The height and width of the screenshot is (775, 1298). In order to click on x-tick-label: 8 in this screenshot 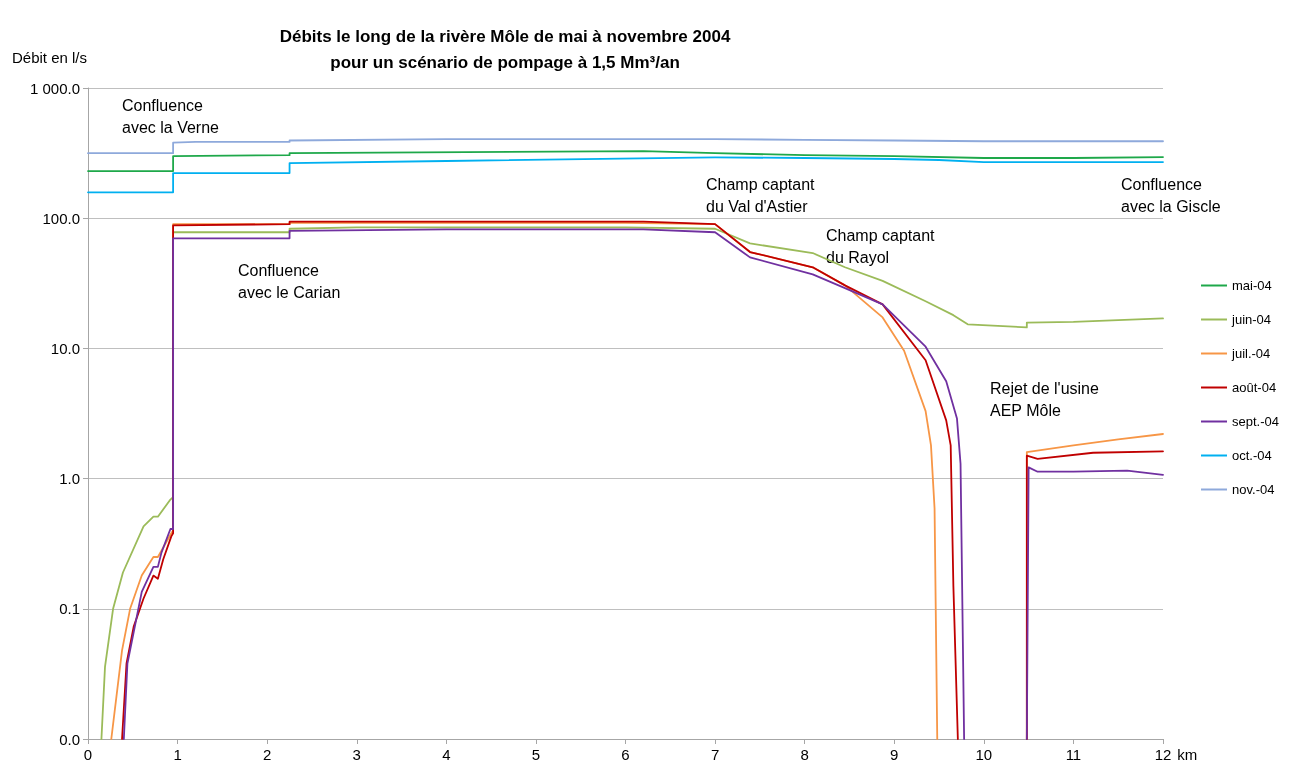, I will do `click(804, 754)`.